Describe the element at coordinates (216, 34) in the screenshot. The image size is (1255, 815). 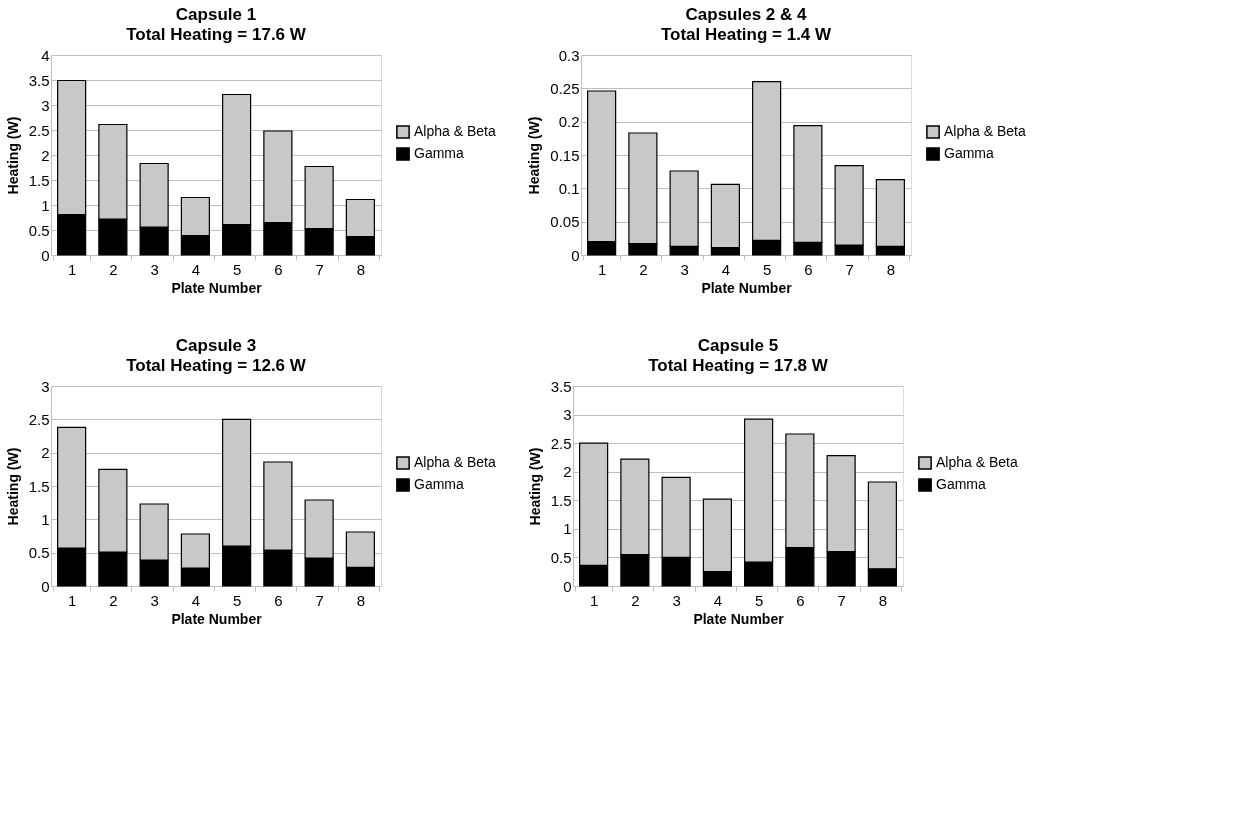
I see `chart-subtitle: Total Heating = 17.6 W` at that location.